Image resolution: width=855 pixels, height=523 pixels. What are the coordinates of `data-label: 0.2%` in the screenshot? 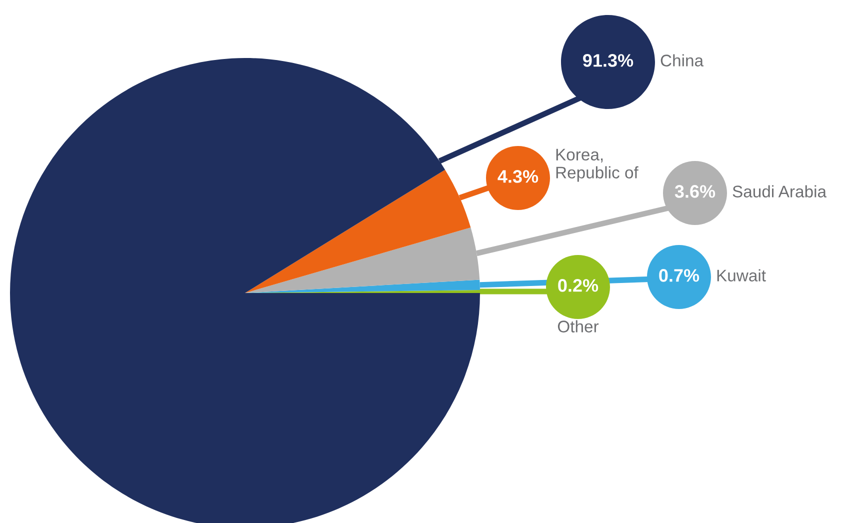 It's located at (578, 285).